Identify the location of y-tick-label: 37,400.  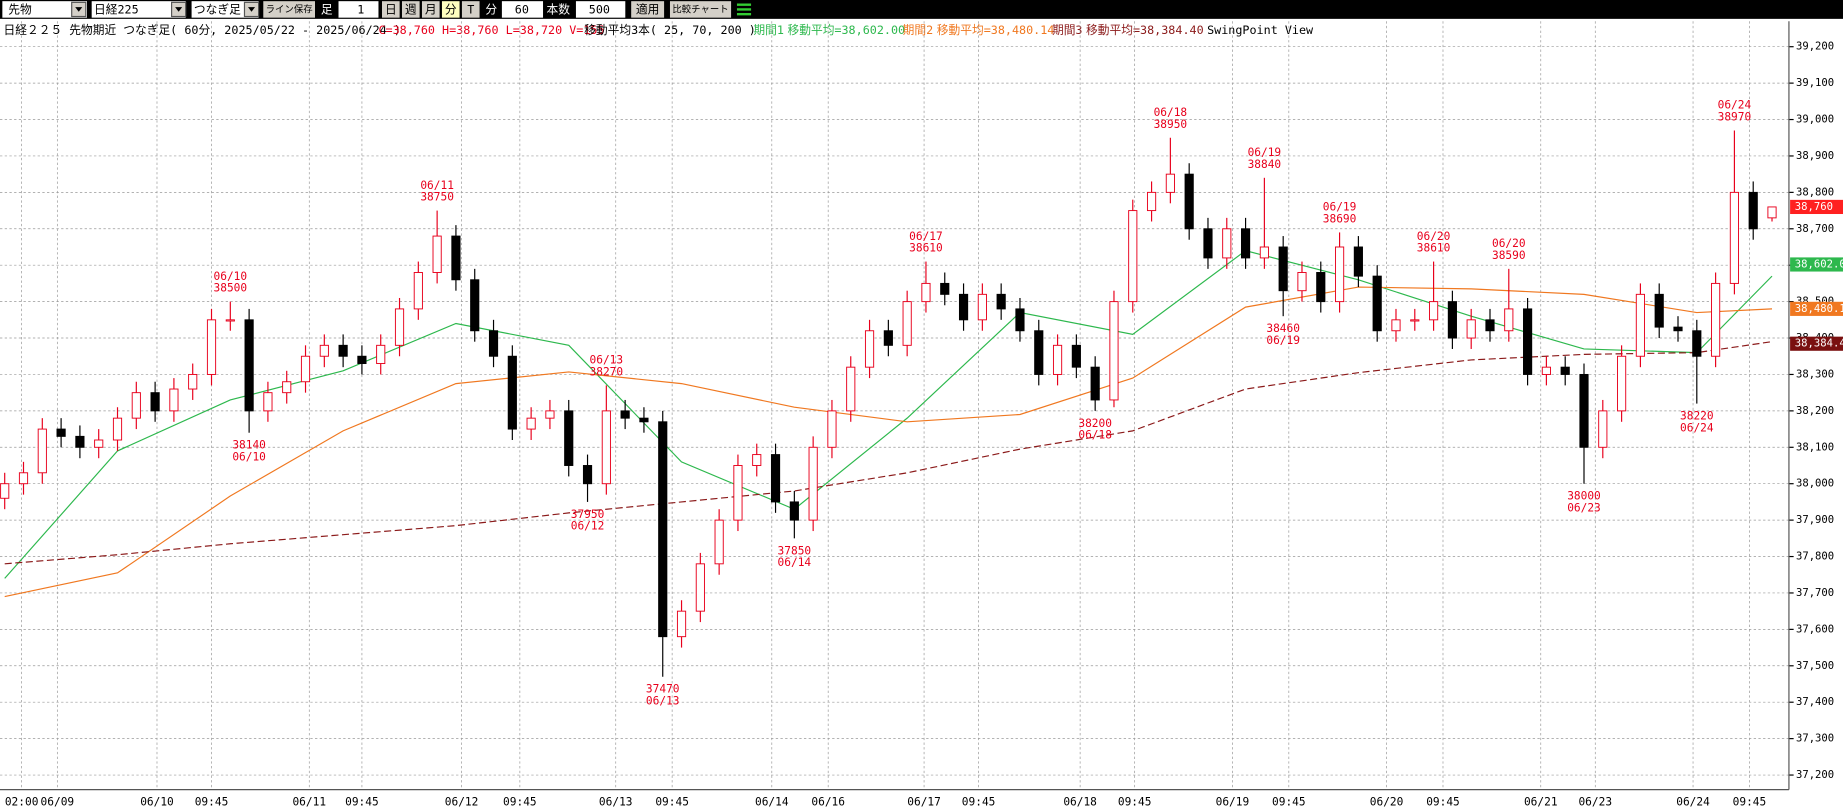
(1815, 702).